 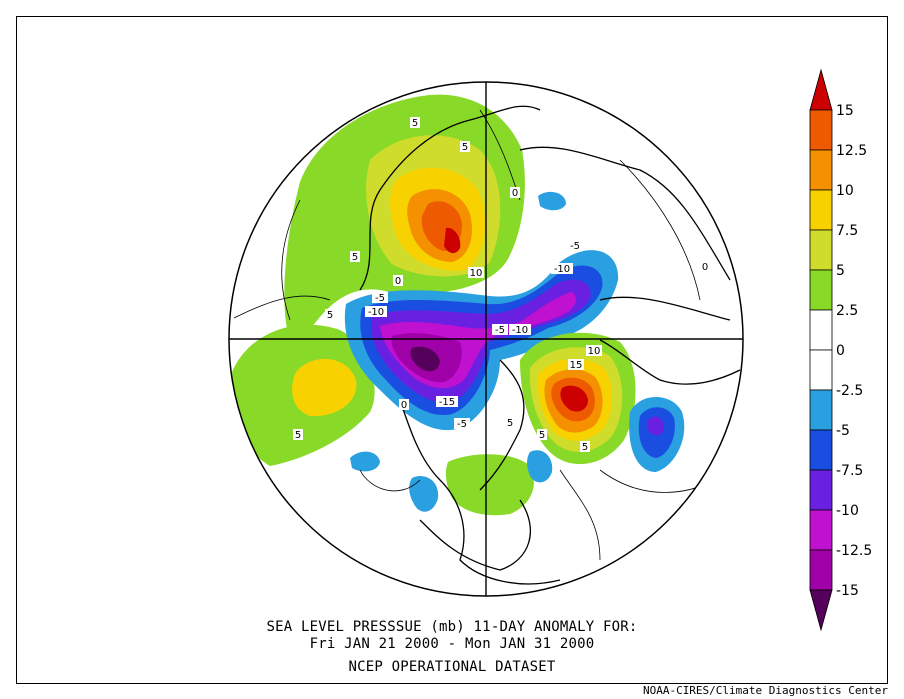 What do you see at coordinates (847, 591) in the screenshot?
I see `colorbar-tick-label: -15` at bounding box center [847, 591].